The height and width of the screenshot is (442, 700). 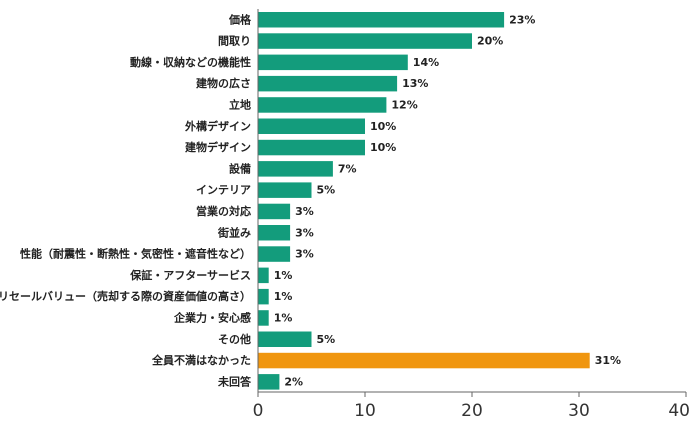 What do you see at coordinates (522, 19) in the screenshot?
I see `value-label: 23%` at bounding box center [522, 19].